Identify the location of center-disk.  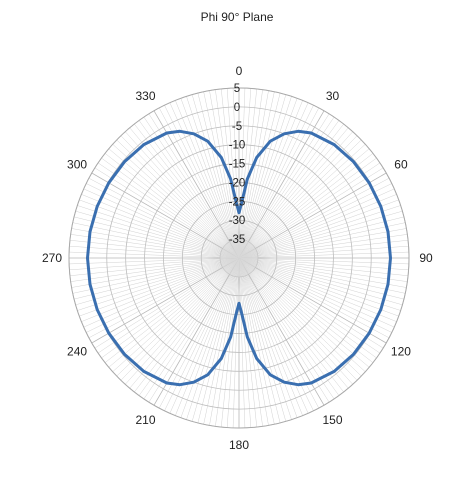
(239, 258).